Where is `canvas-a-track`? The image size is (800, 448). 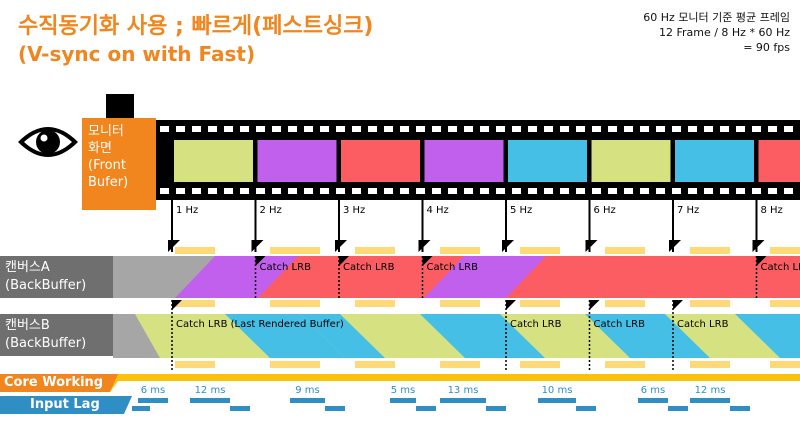 canvas-a-track is located at coordinates (456, 277).